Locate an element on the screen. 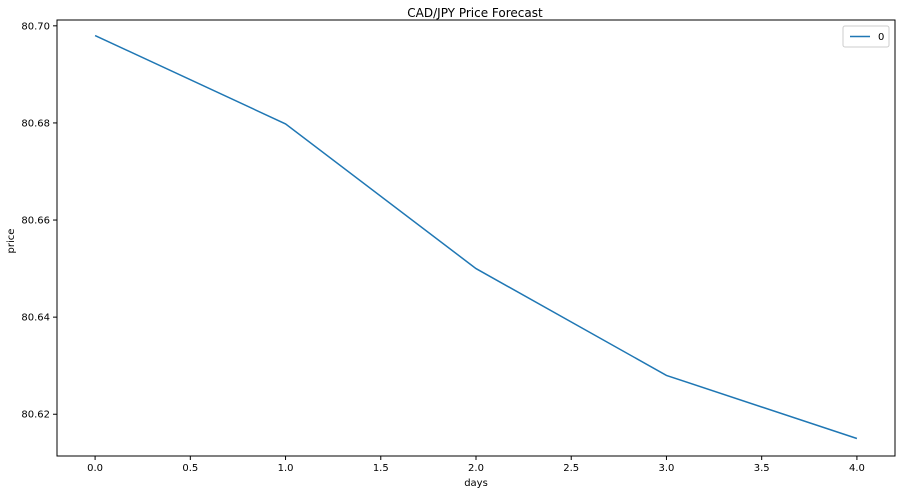 Image resolution: width=901 pixels, height=496 pixels. y-tick-label: 80.70 is located at coordinates (35, 26).